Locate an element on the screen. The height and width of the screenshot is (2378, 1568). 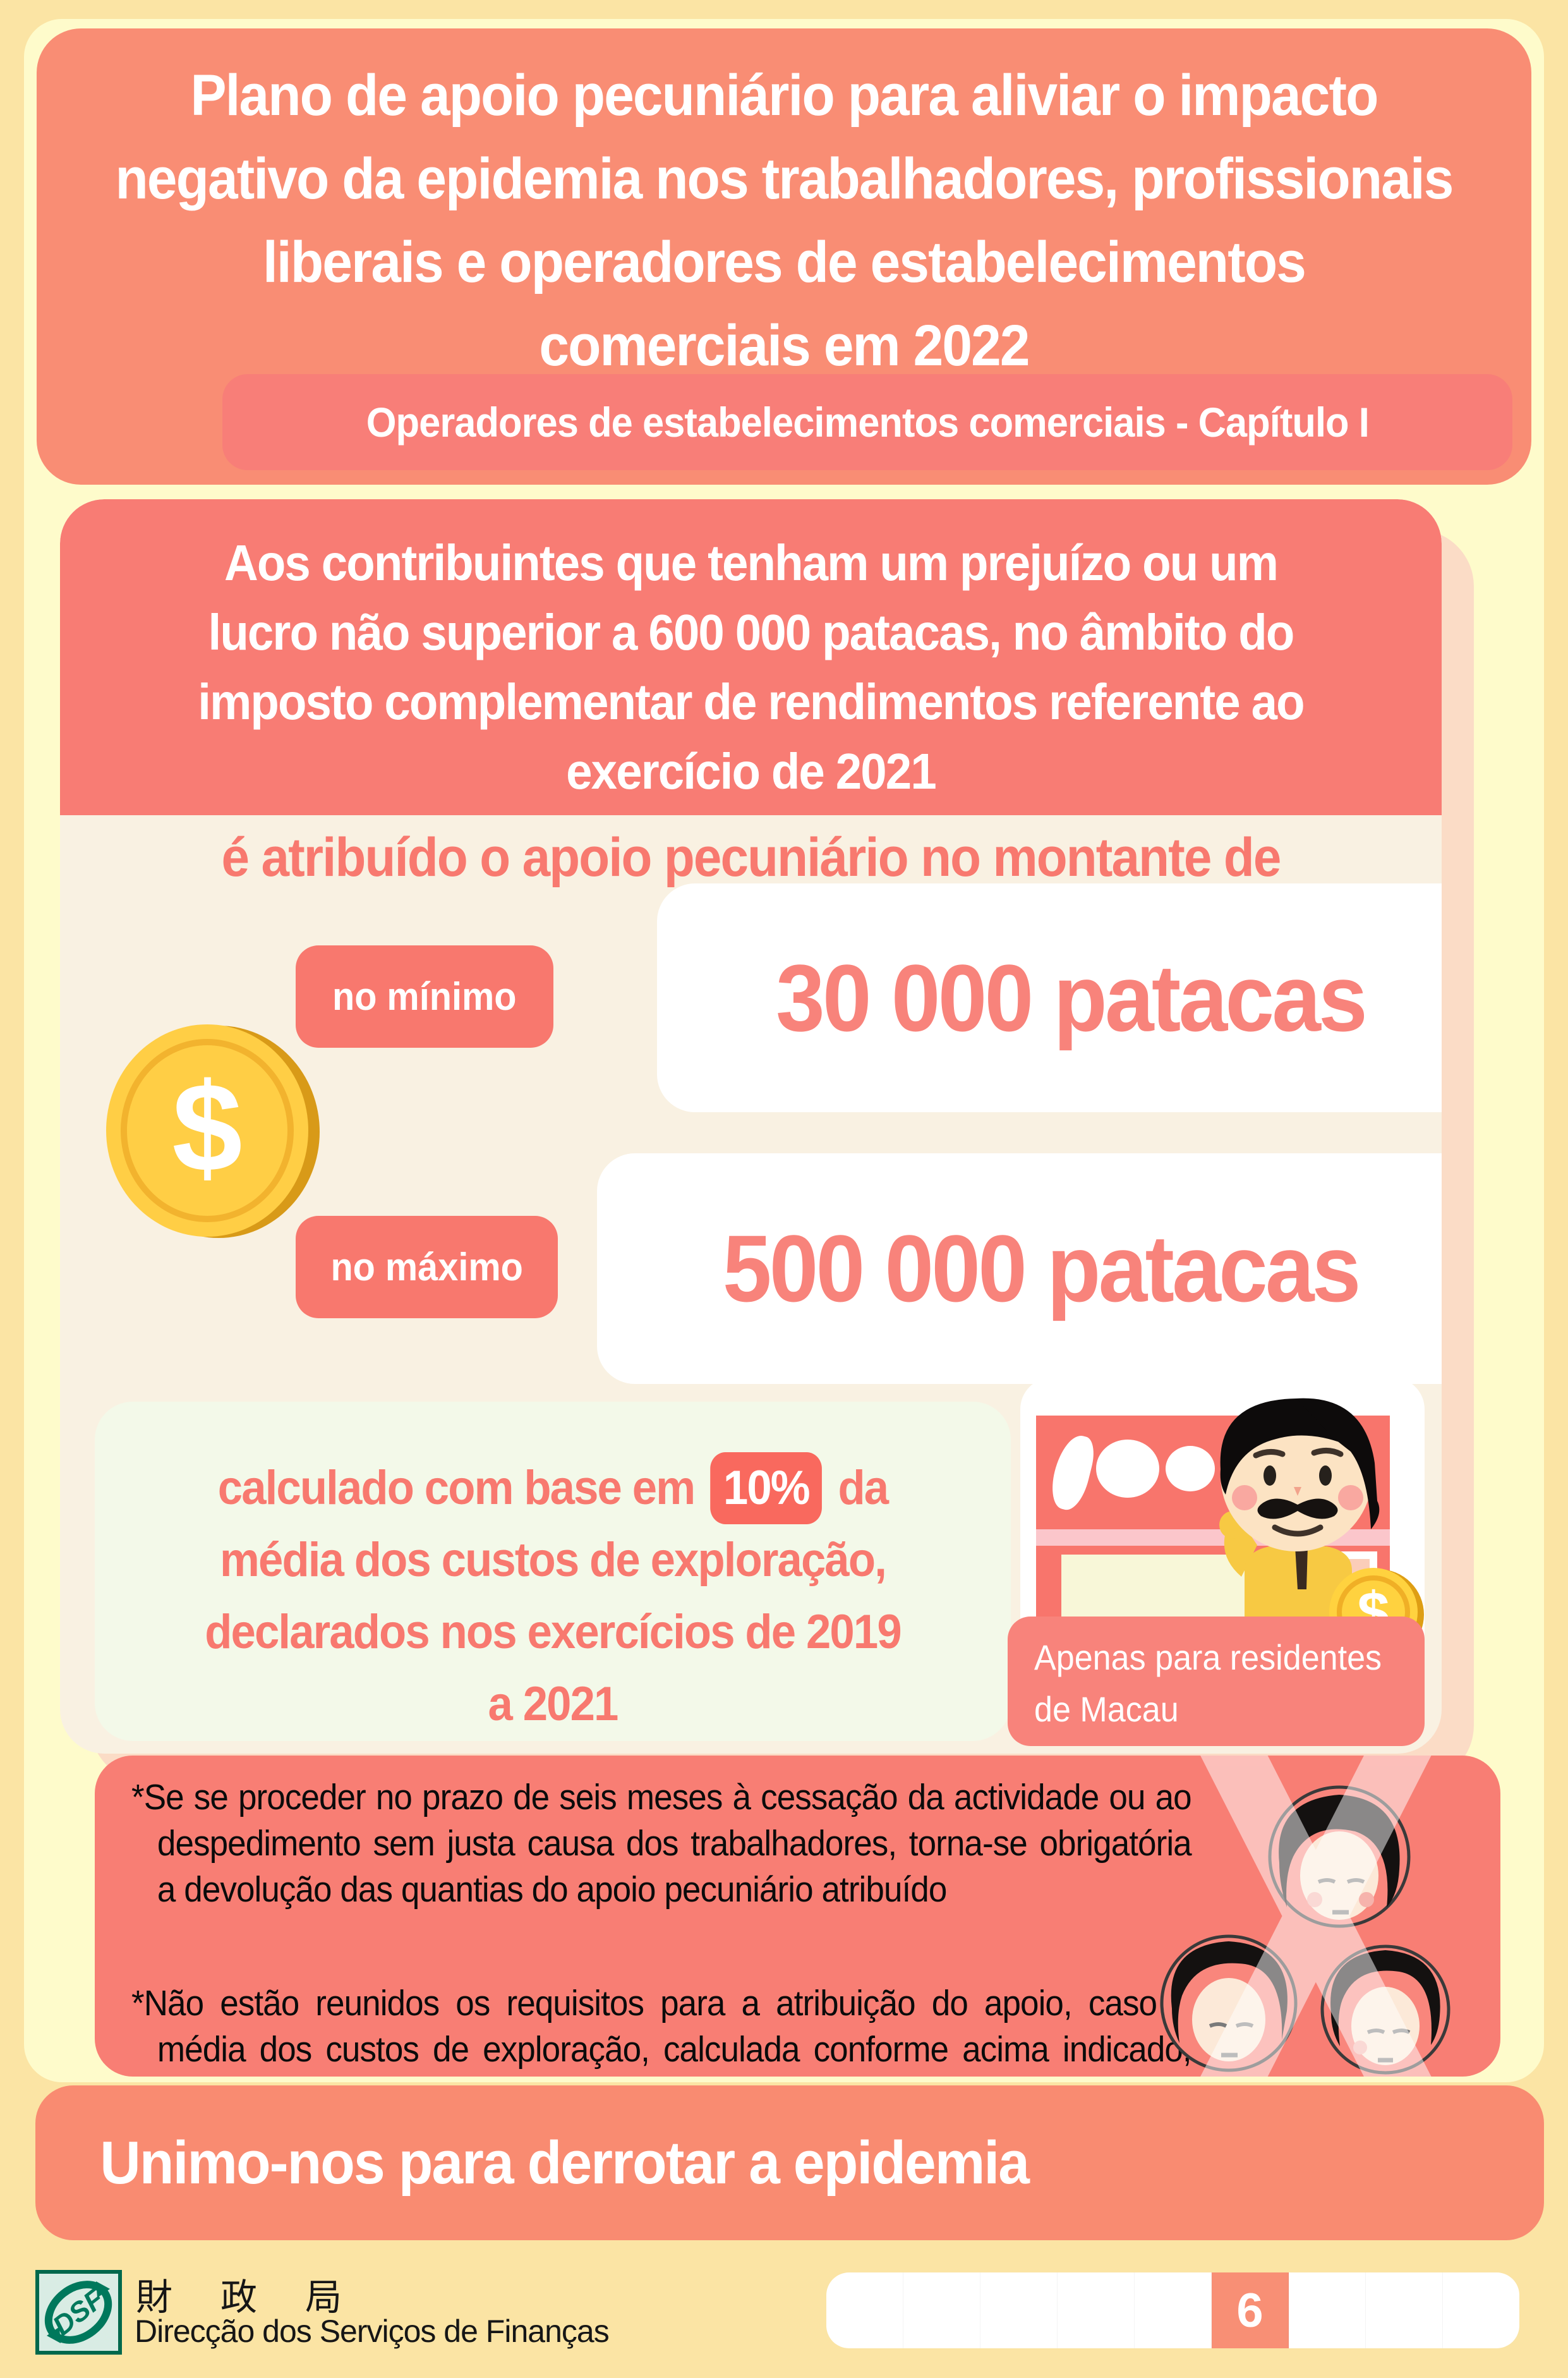
max-amount-box: 500 000 patacas is located at coordinates (1019, 1268).